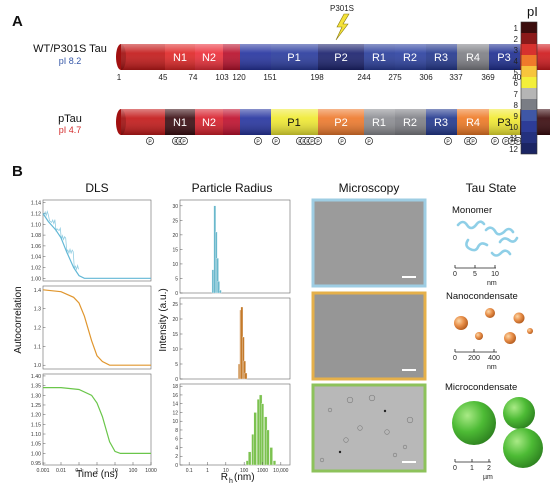 The height and width of the screenshot is (497, 550). What do you see at coordinates (36, 225) in the screenshot?
I see `dls-ytick-label: 1.10` at bounding box center [36, 225].